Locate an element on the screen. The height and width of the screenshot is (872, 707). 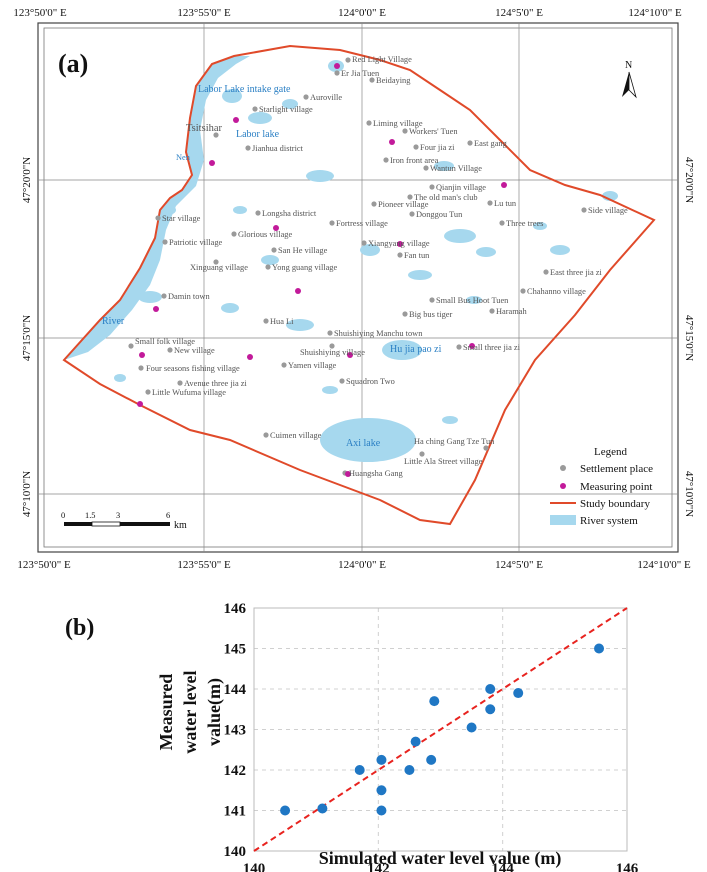
label-ha-ching-gang-tze-tun: Ha ching Gang Tze Tun is located at coordinates (454, 441).